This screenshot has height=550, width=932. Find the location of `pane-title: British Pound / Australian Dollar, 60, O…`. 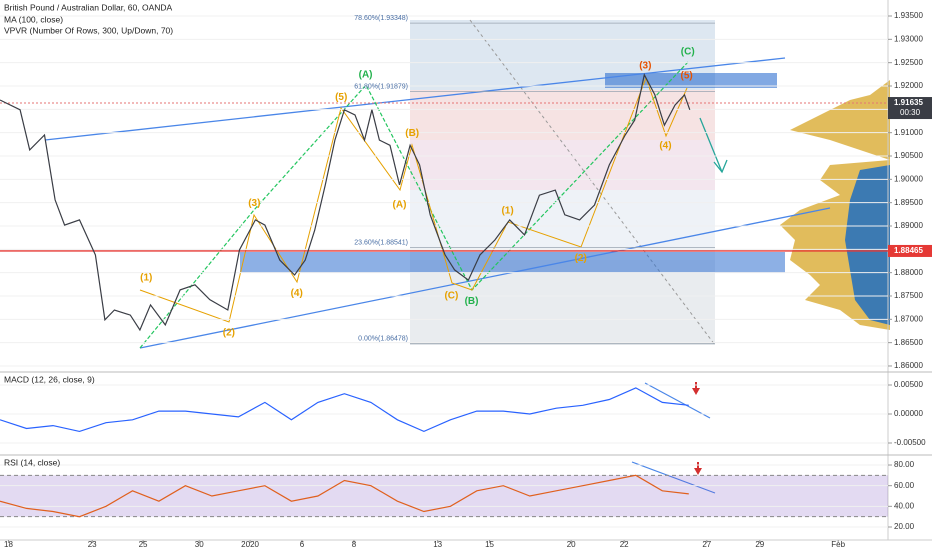

pane-title: British Pound / Australian Dollar, 60, O… is located at coordinates (88, 7).